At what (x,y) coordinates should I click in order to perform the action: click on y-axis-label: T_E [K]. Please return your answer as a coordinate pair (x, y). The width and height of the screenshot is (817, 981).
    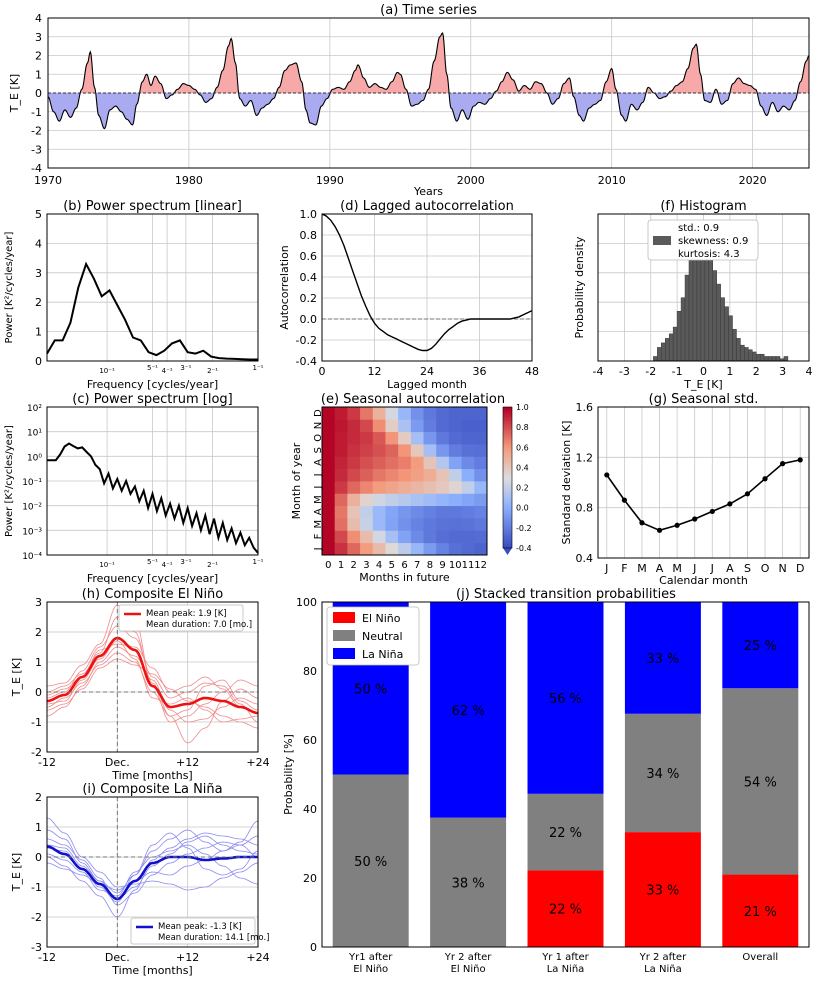
    Looking at the image, I should click on (16, 677).